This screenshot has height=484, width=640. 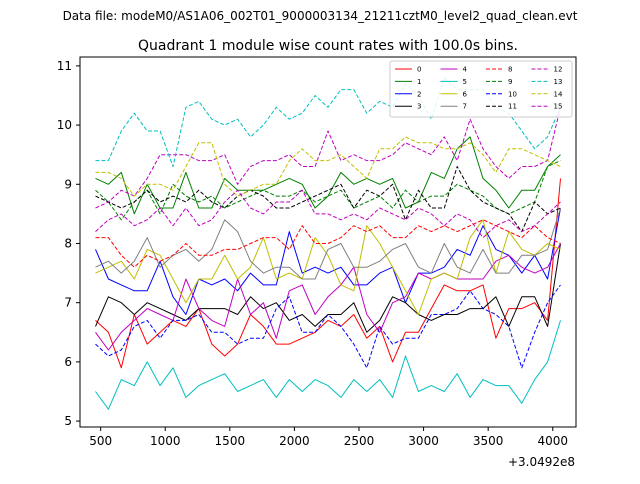 What do you see at coordinates (510, 70) in the screenshot?
I see `legend-label-8: 8` at bounding box center [510, 70].